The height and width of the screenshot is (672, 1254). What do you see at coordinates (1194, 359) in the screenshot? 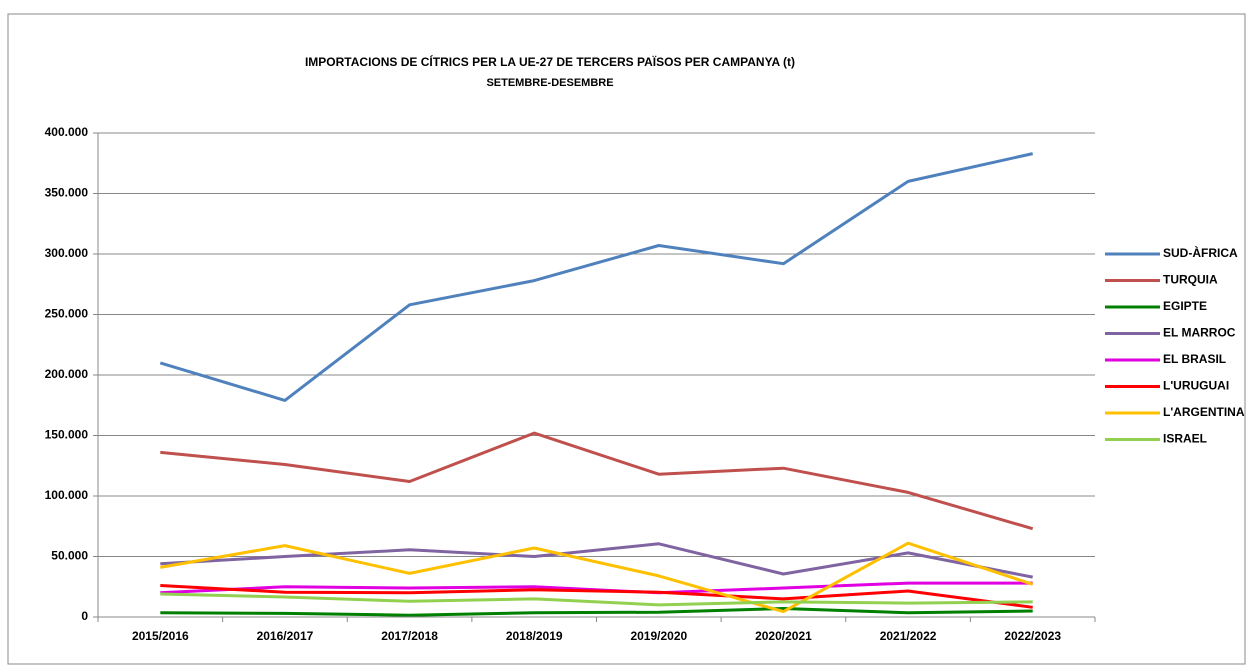
I see `legend-label: EL BRASIL` at bounding box center [1194, 359].